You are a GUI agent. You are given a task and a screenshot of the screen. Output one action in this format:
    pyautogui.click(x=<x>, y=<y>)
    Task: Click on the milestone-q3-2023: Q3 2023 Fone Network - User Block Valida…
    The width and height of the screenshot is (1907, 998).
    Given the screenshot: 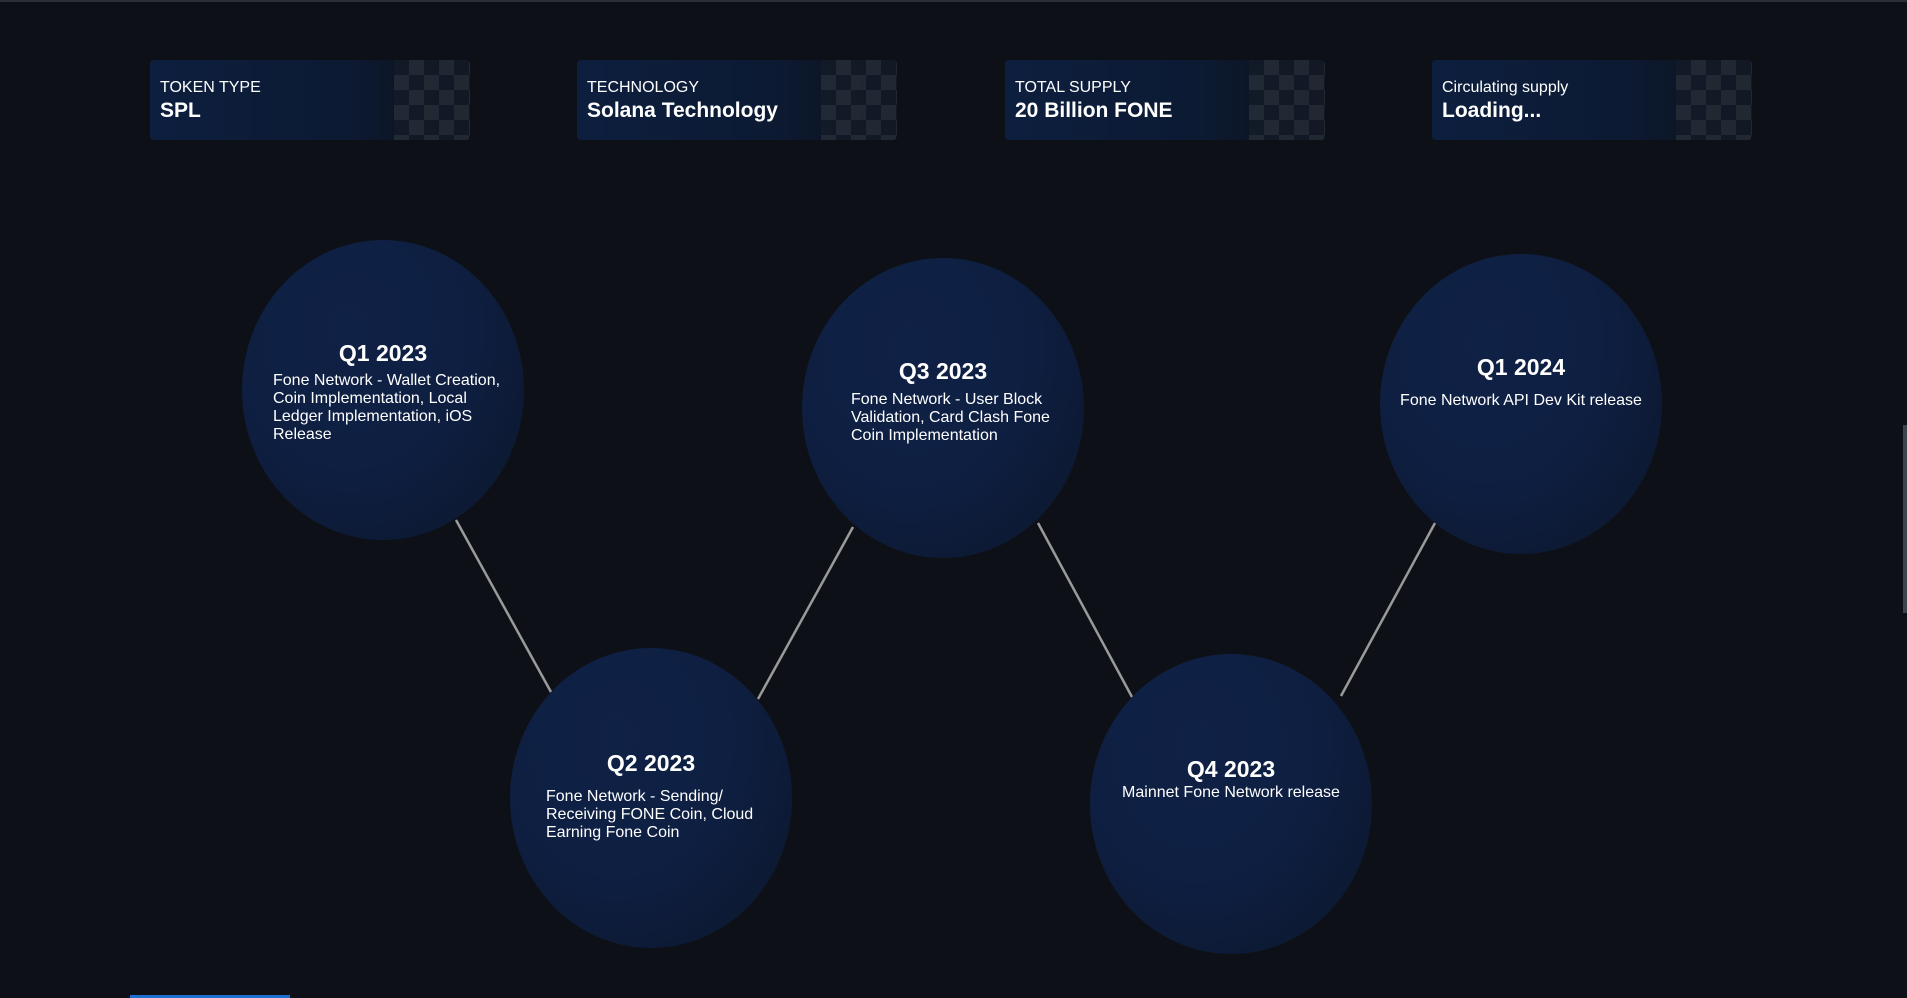 What is the action you would take?
    pyautogui.click(x=943, y=408)
    